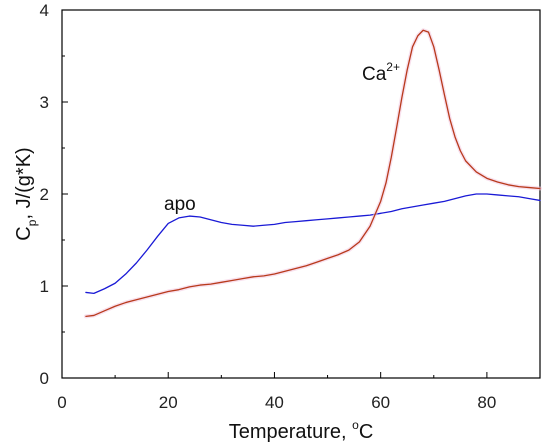  Describe the element at coordinates (44, 10) in the screenshot. I see `y-tick-label: 4` at that location.